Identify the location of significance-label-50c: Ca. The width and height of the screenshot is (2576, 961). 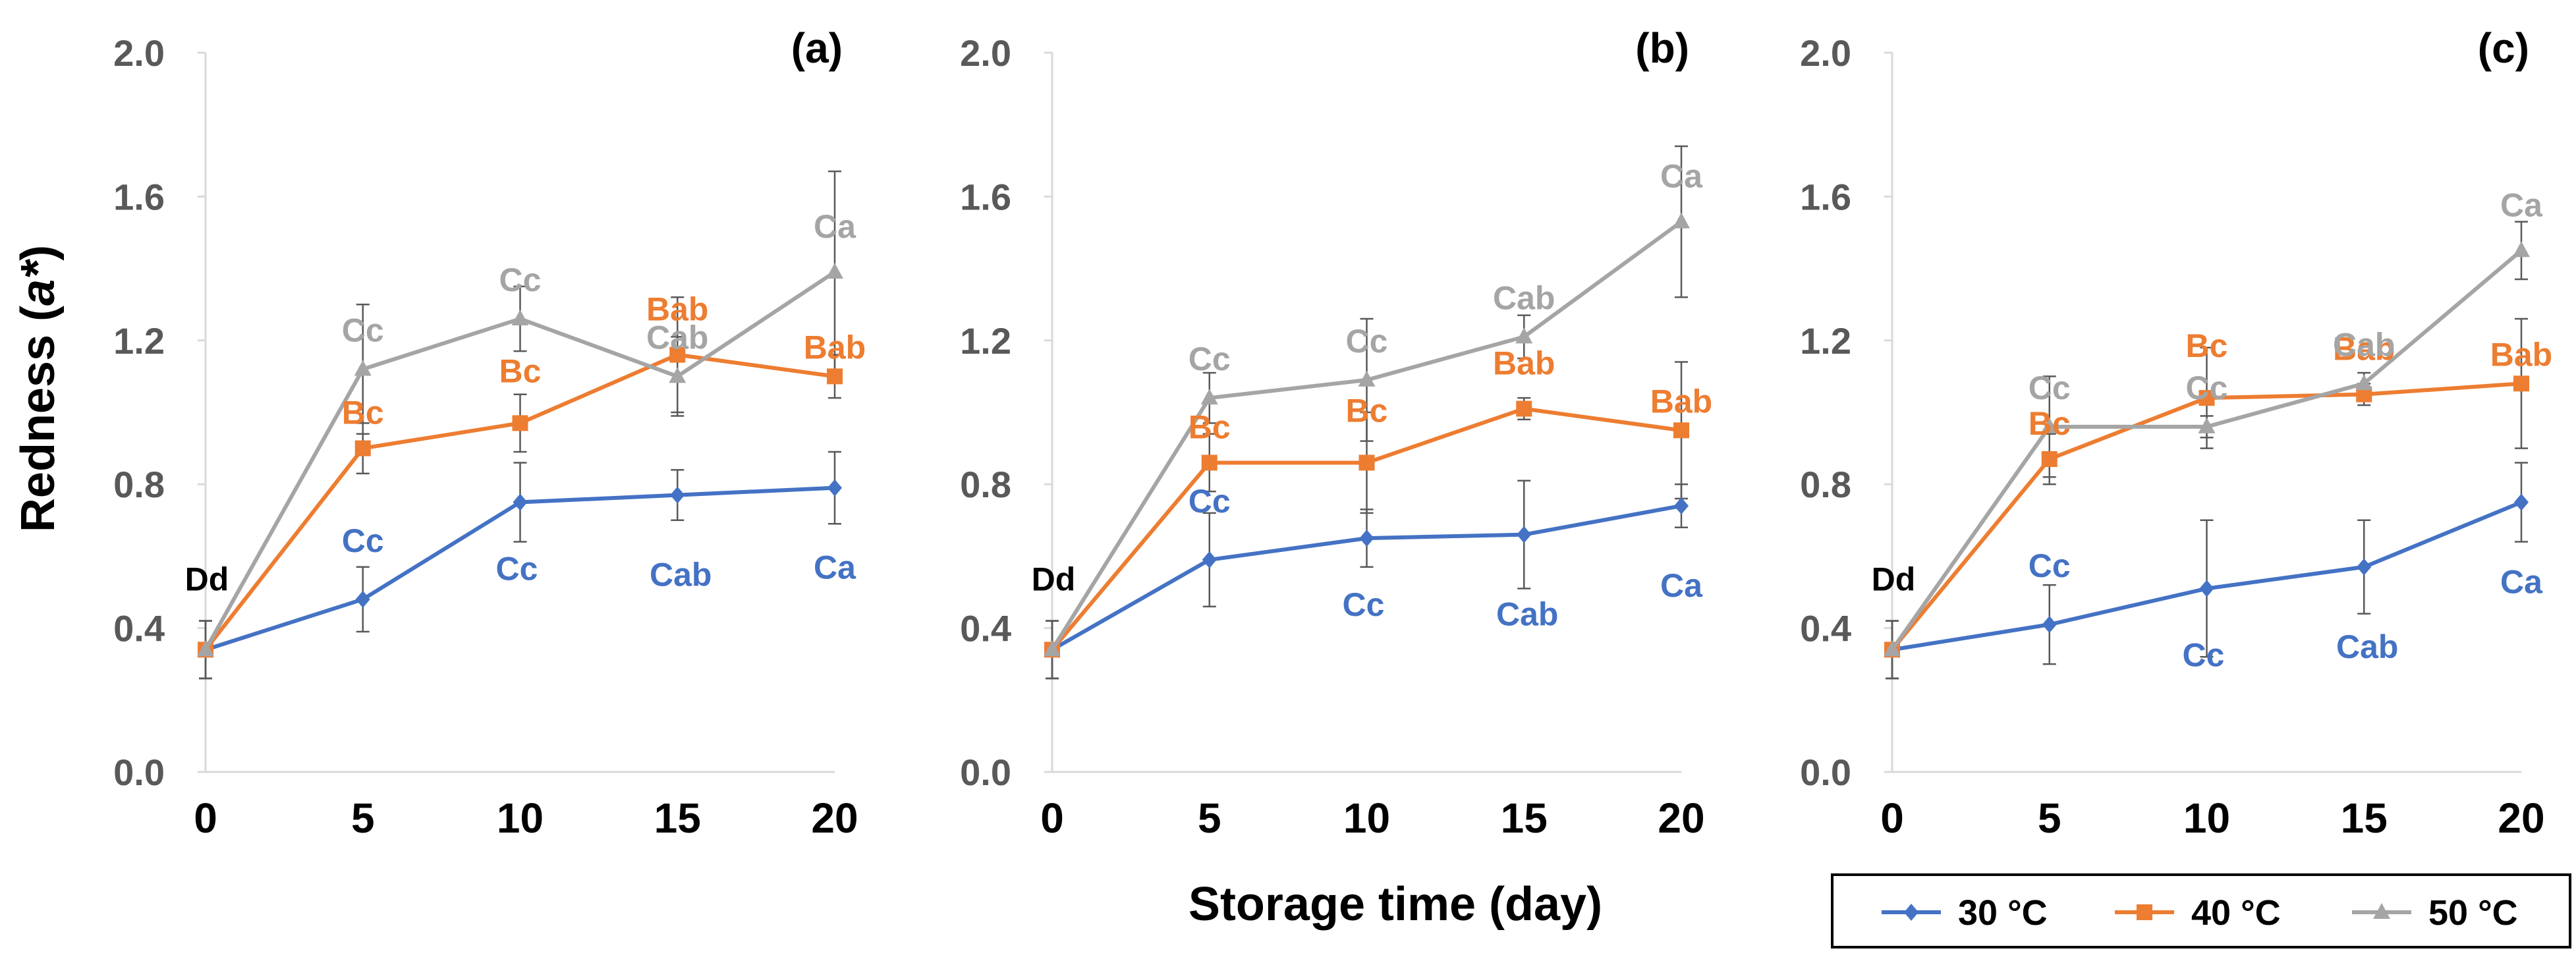
(1681, 176).